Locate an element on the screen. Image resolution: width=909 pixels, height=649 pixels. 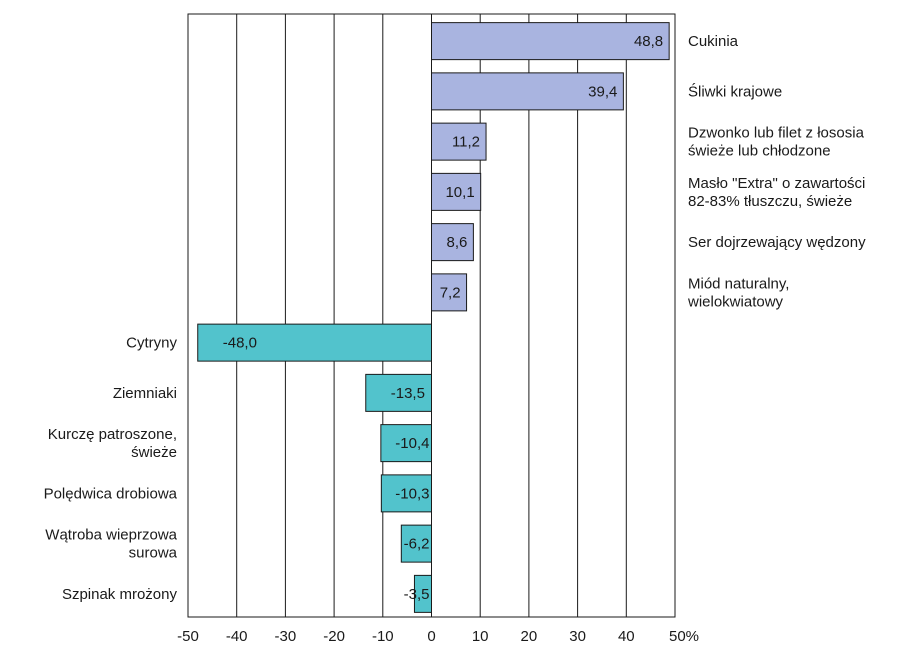
bar-value-label: 8,6 is located at coordinates (457, 242).